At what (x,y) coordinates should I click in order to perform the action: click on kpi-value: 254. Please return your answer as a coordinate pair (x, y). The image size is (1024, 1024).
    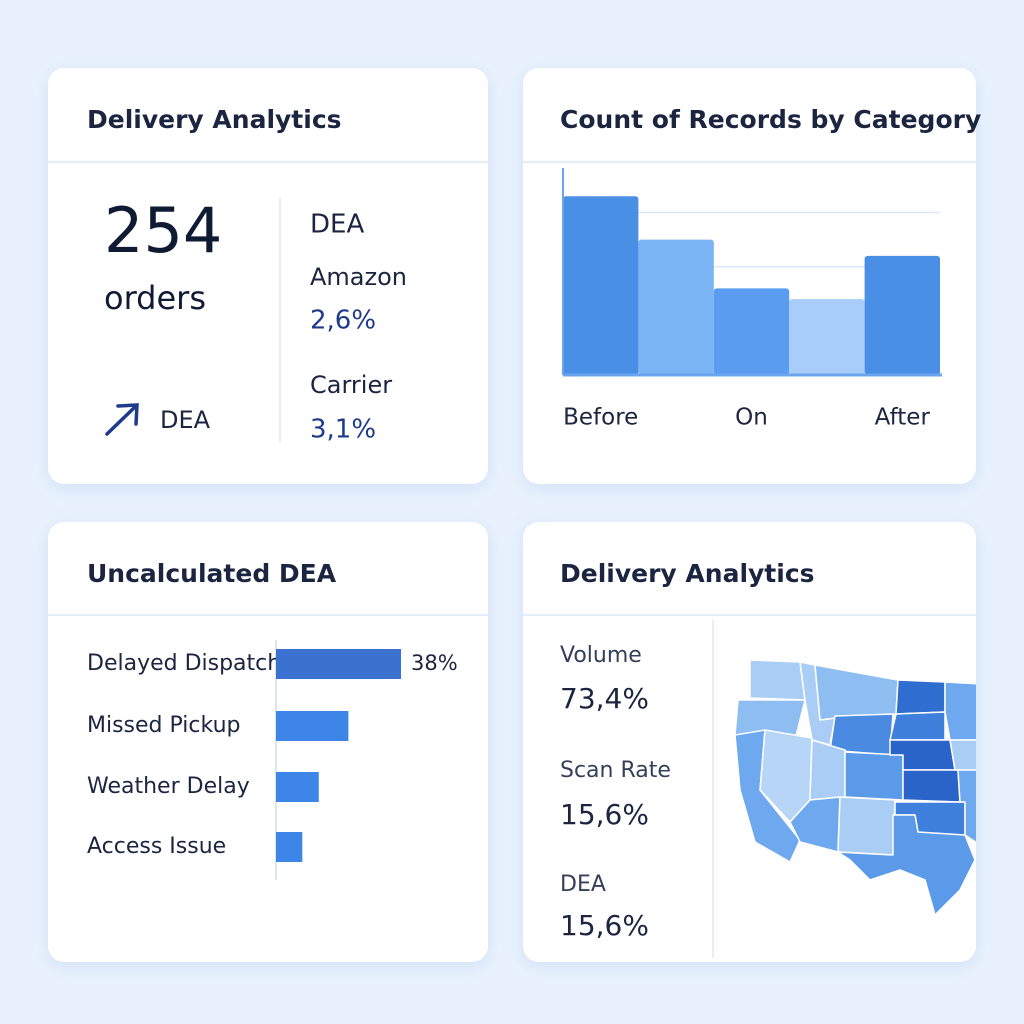
    Looking at the image, I should click on (163, 230).